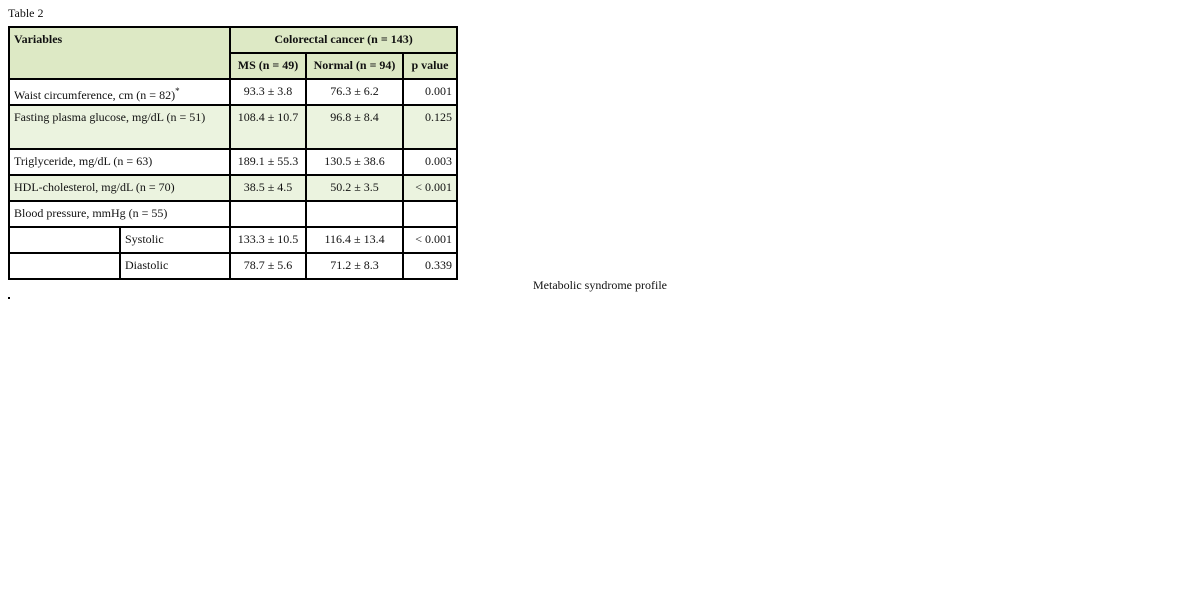  I want to click on table-caption: Metabolic syndrome profile, so click(600, 285).